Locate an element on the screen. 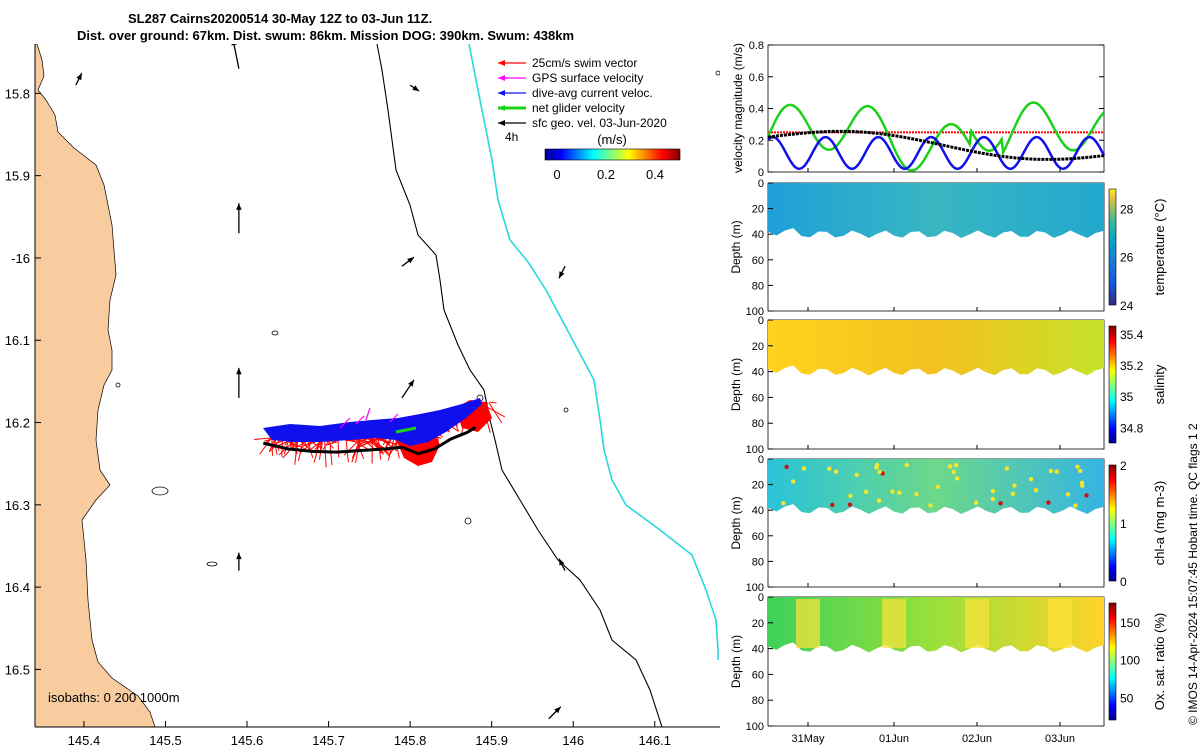 This screenshot has height=750, width=1200. oxygen-y-tick-label: 100 is located at coordinates (755, 727).